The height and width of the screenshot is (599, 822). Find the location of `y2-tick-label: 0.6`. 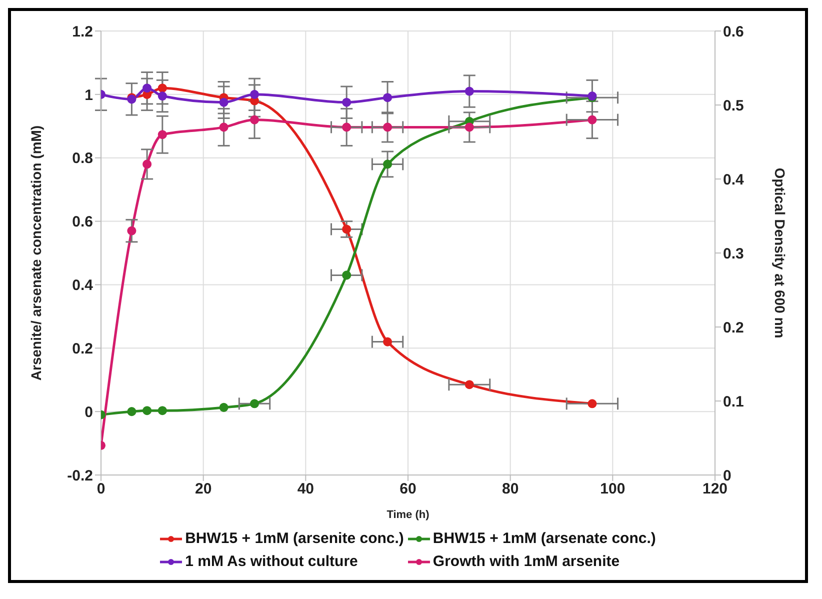

y2-tick-label: 0.6 is located at coordinates (733, 31).